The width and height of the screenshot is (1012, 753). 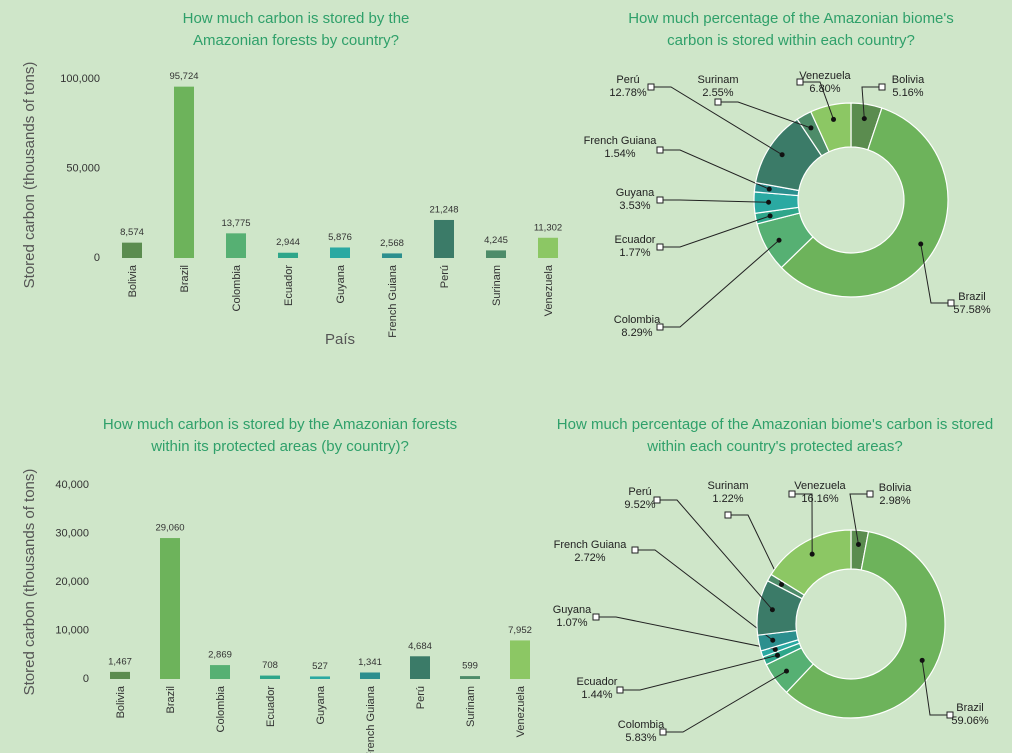 I want to click on slice-value: 57.58%, so click(x=972, y=310).